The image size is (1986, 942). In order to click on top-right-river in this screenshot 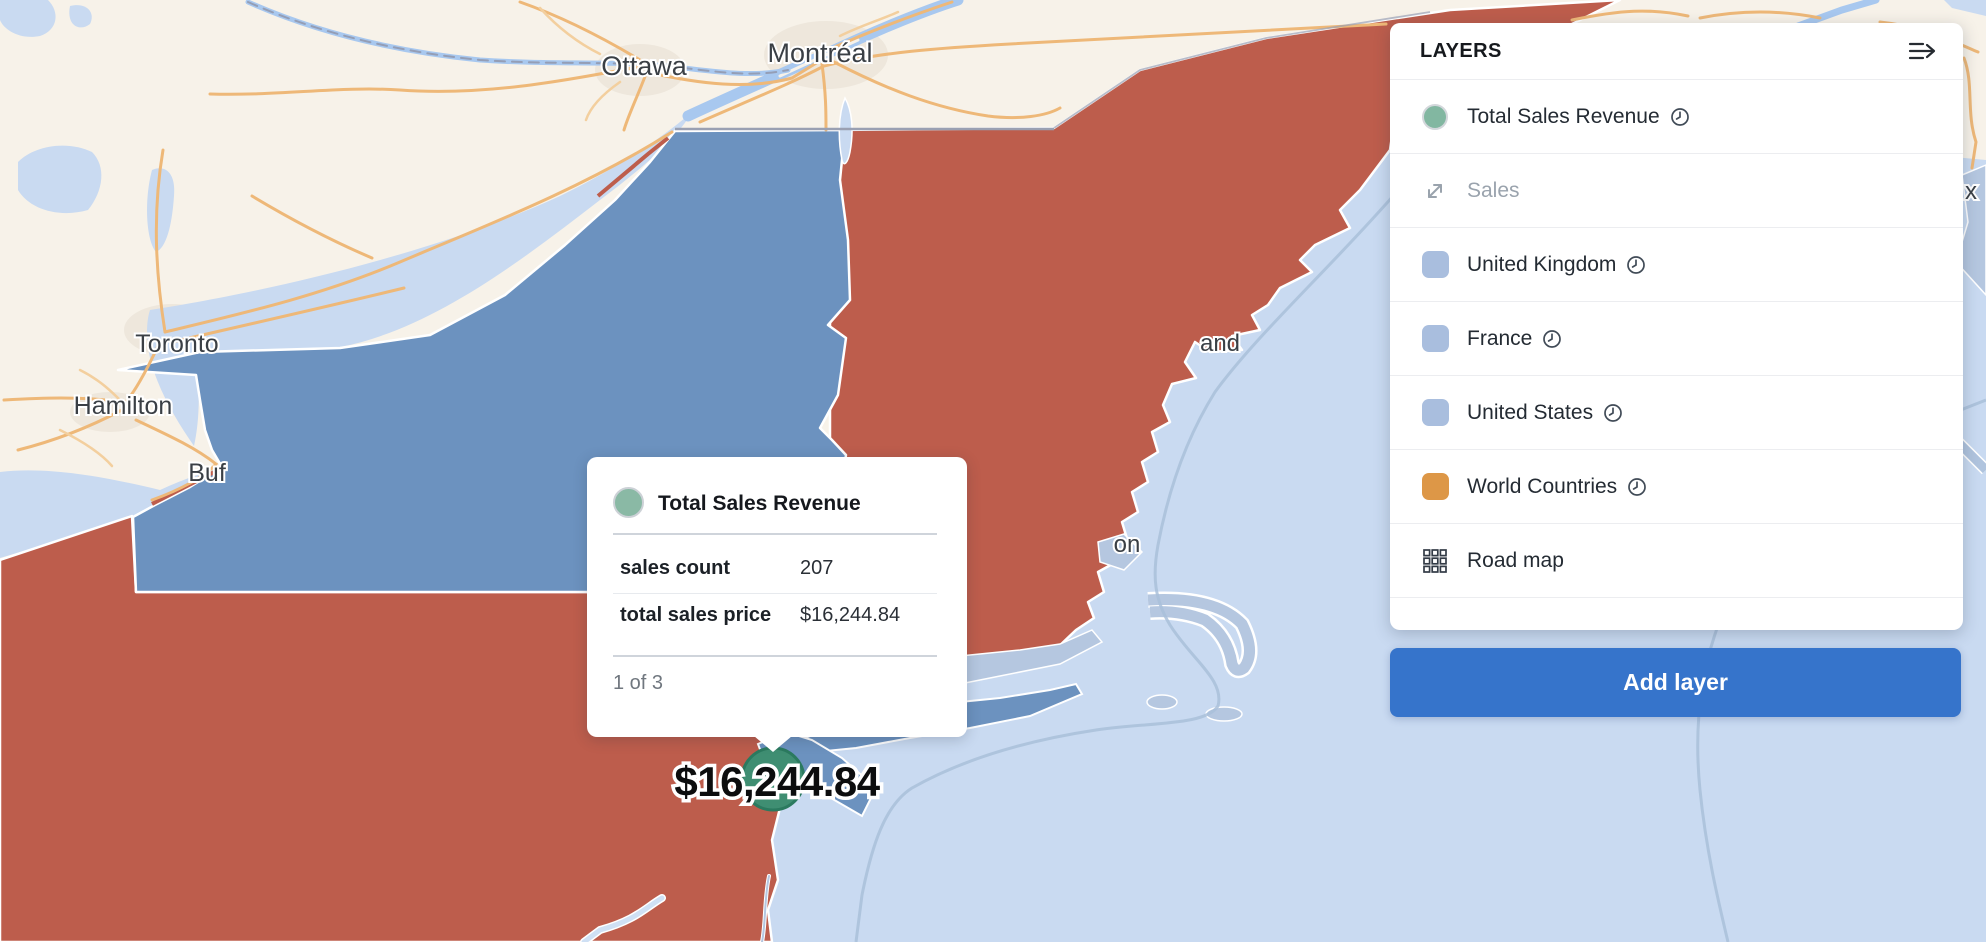, I will do `click(1837, 15)`.